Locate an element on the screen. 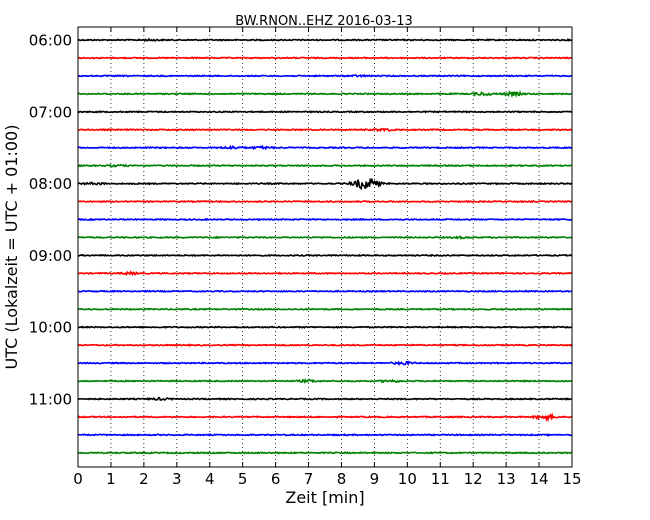 The height and width of the screenshot is (520, 650). chart-title: BW.RNON..EHZ 2016-03-13 is located at coordinates (324, 21).